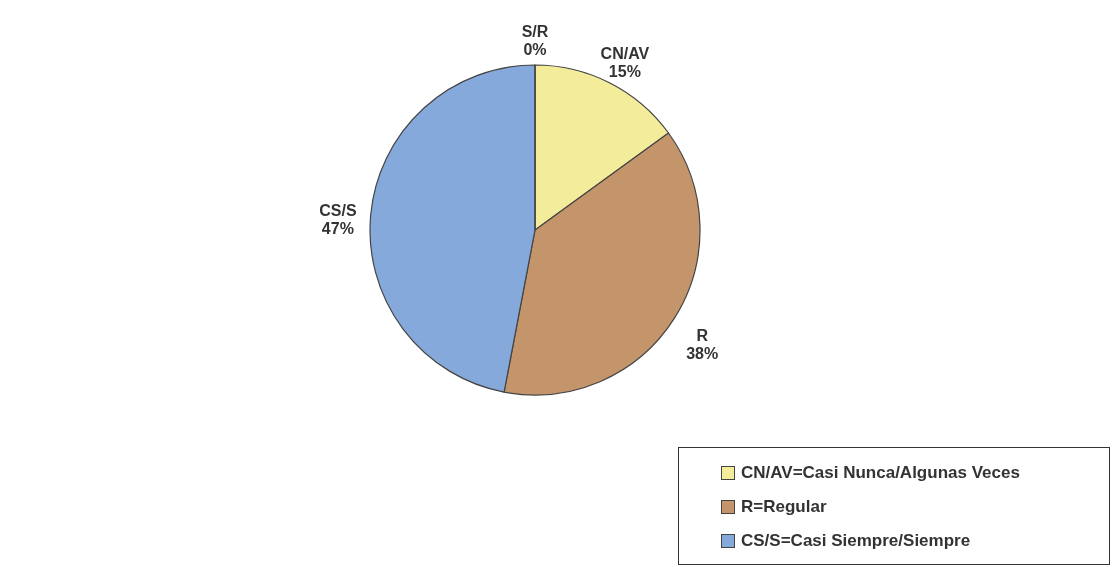  Describe the element at coordinates (338, 211) in the screenshot. I see `slice-label: CS/S` at that location.